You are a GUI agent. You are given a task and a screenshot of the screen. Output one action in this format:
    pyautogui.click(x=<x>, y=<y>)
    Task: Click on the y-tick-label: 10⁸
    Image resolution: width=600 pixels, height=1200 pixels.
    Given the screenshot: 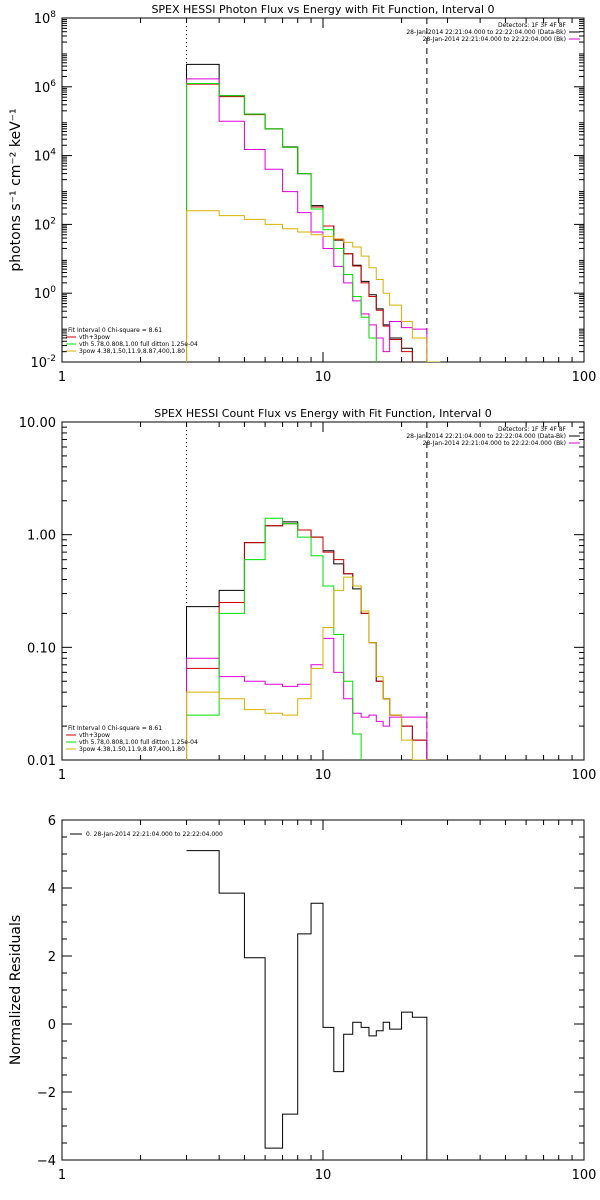 What is the action you would take?
    pyautogui.click(x=45, y=18)
    